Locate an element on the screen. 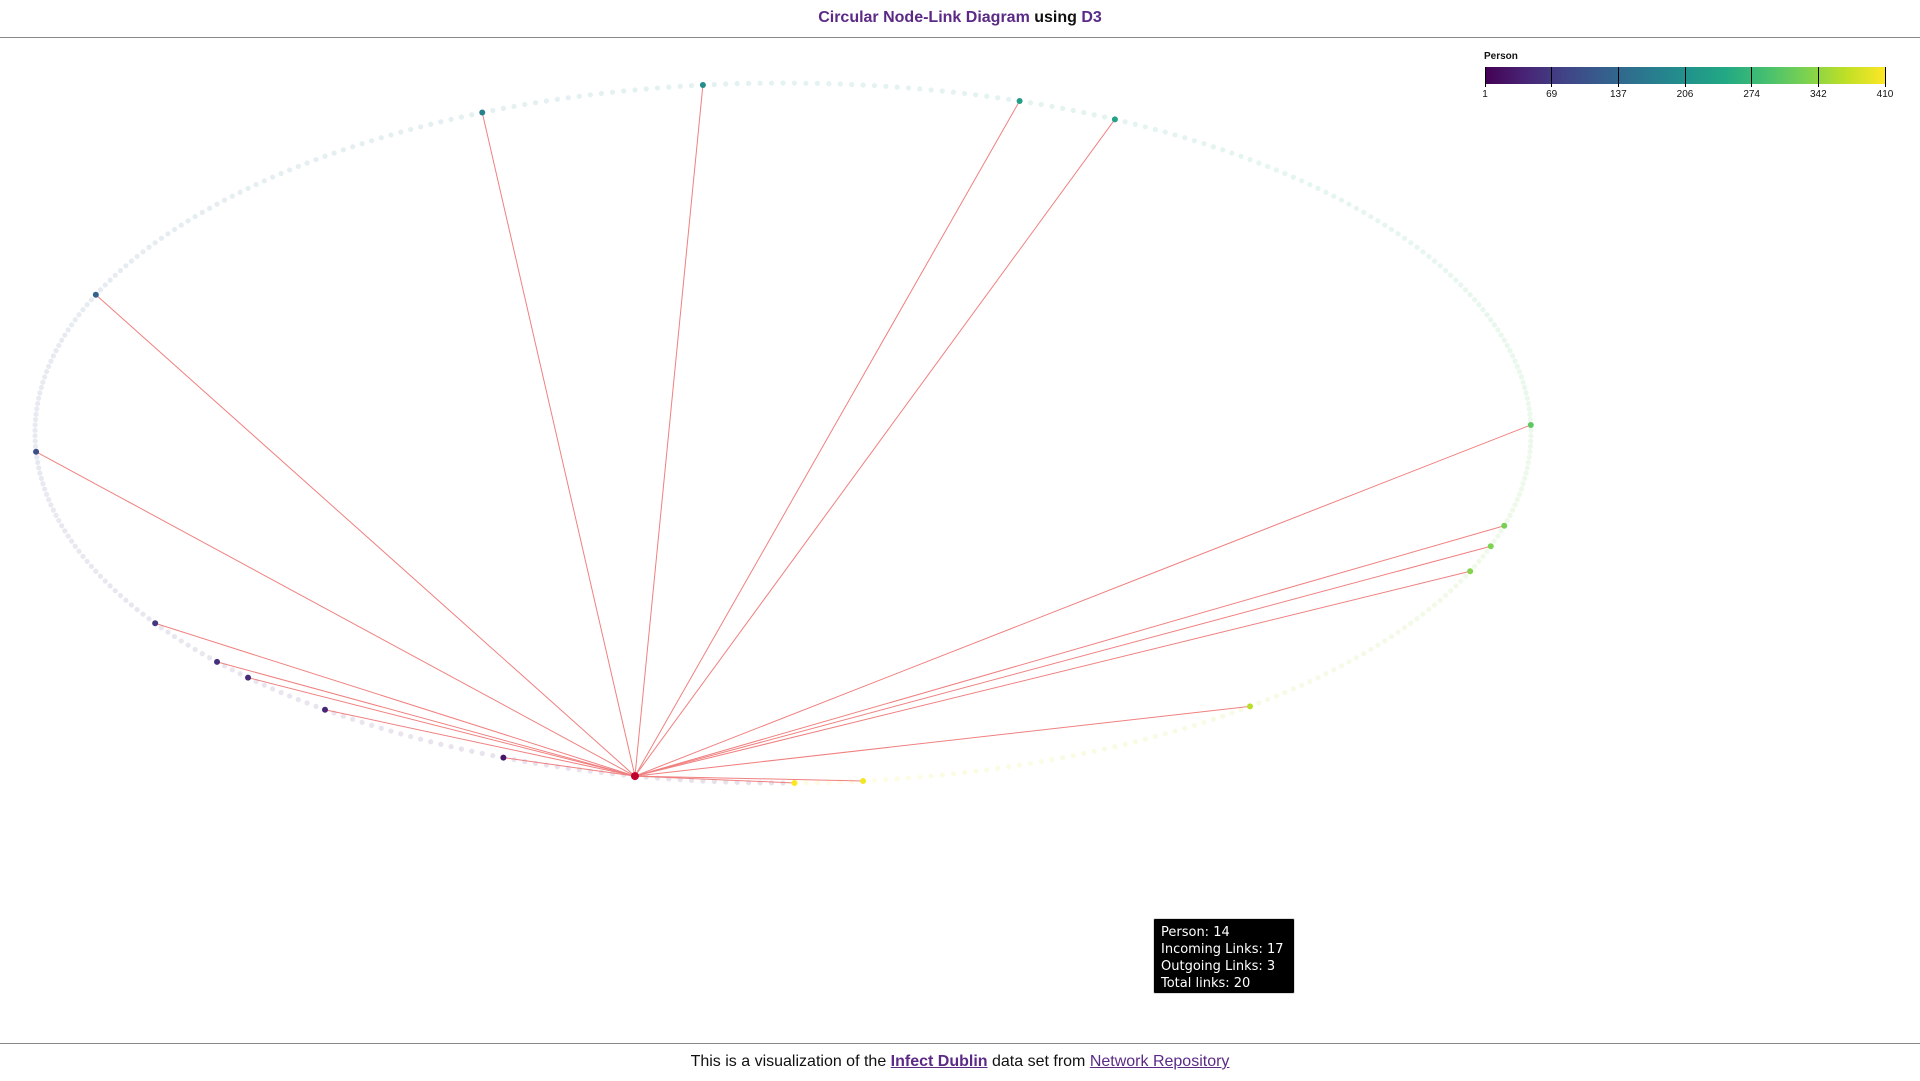 This screenshot has width=1920, height=1081. selected-node is located at coordinates (634, 776).